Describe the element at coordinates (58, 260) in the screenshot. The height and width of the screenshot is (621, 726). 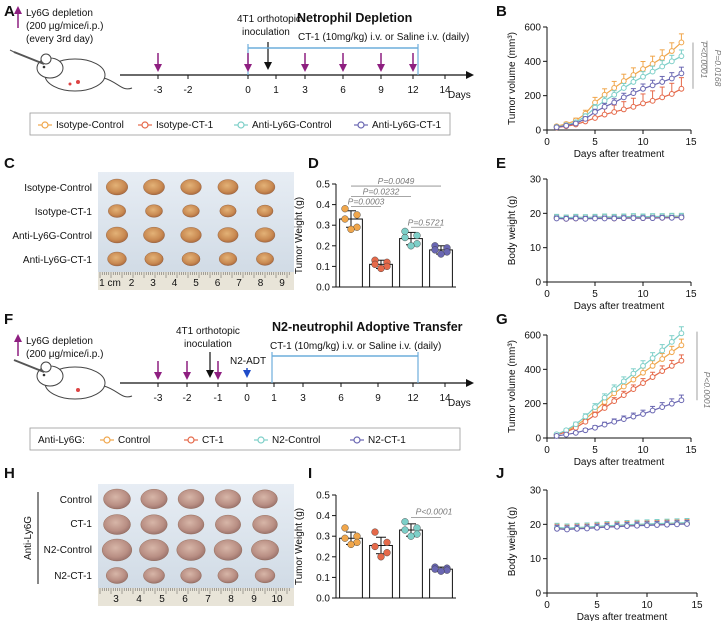
I see `c-row-label: Anti-Ly6G-CT-1` at that location.